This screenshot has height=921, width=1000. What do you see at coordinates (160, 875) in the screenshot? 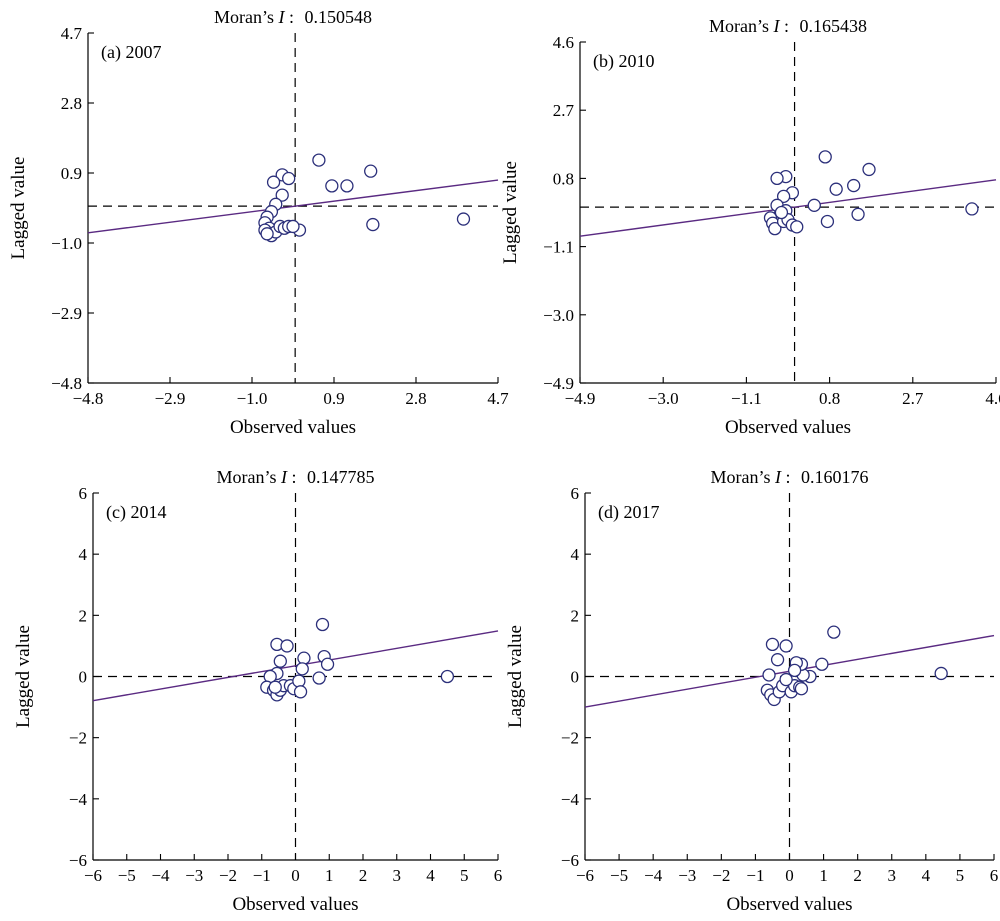
I see `x-tick-label: −4` at bounding box center [160, 875].